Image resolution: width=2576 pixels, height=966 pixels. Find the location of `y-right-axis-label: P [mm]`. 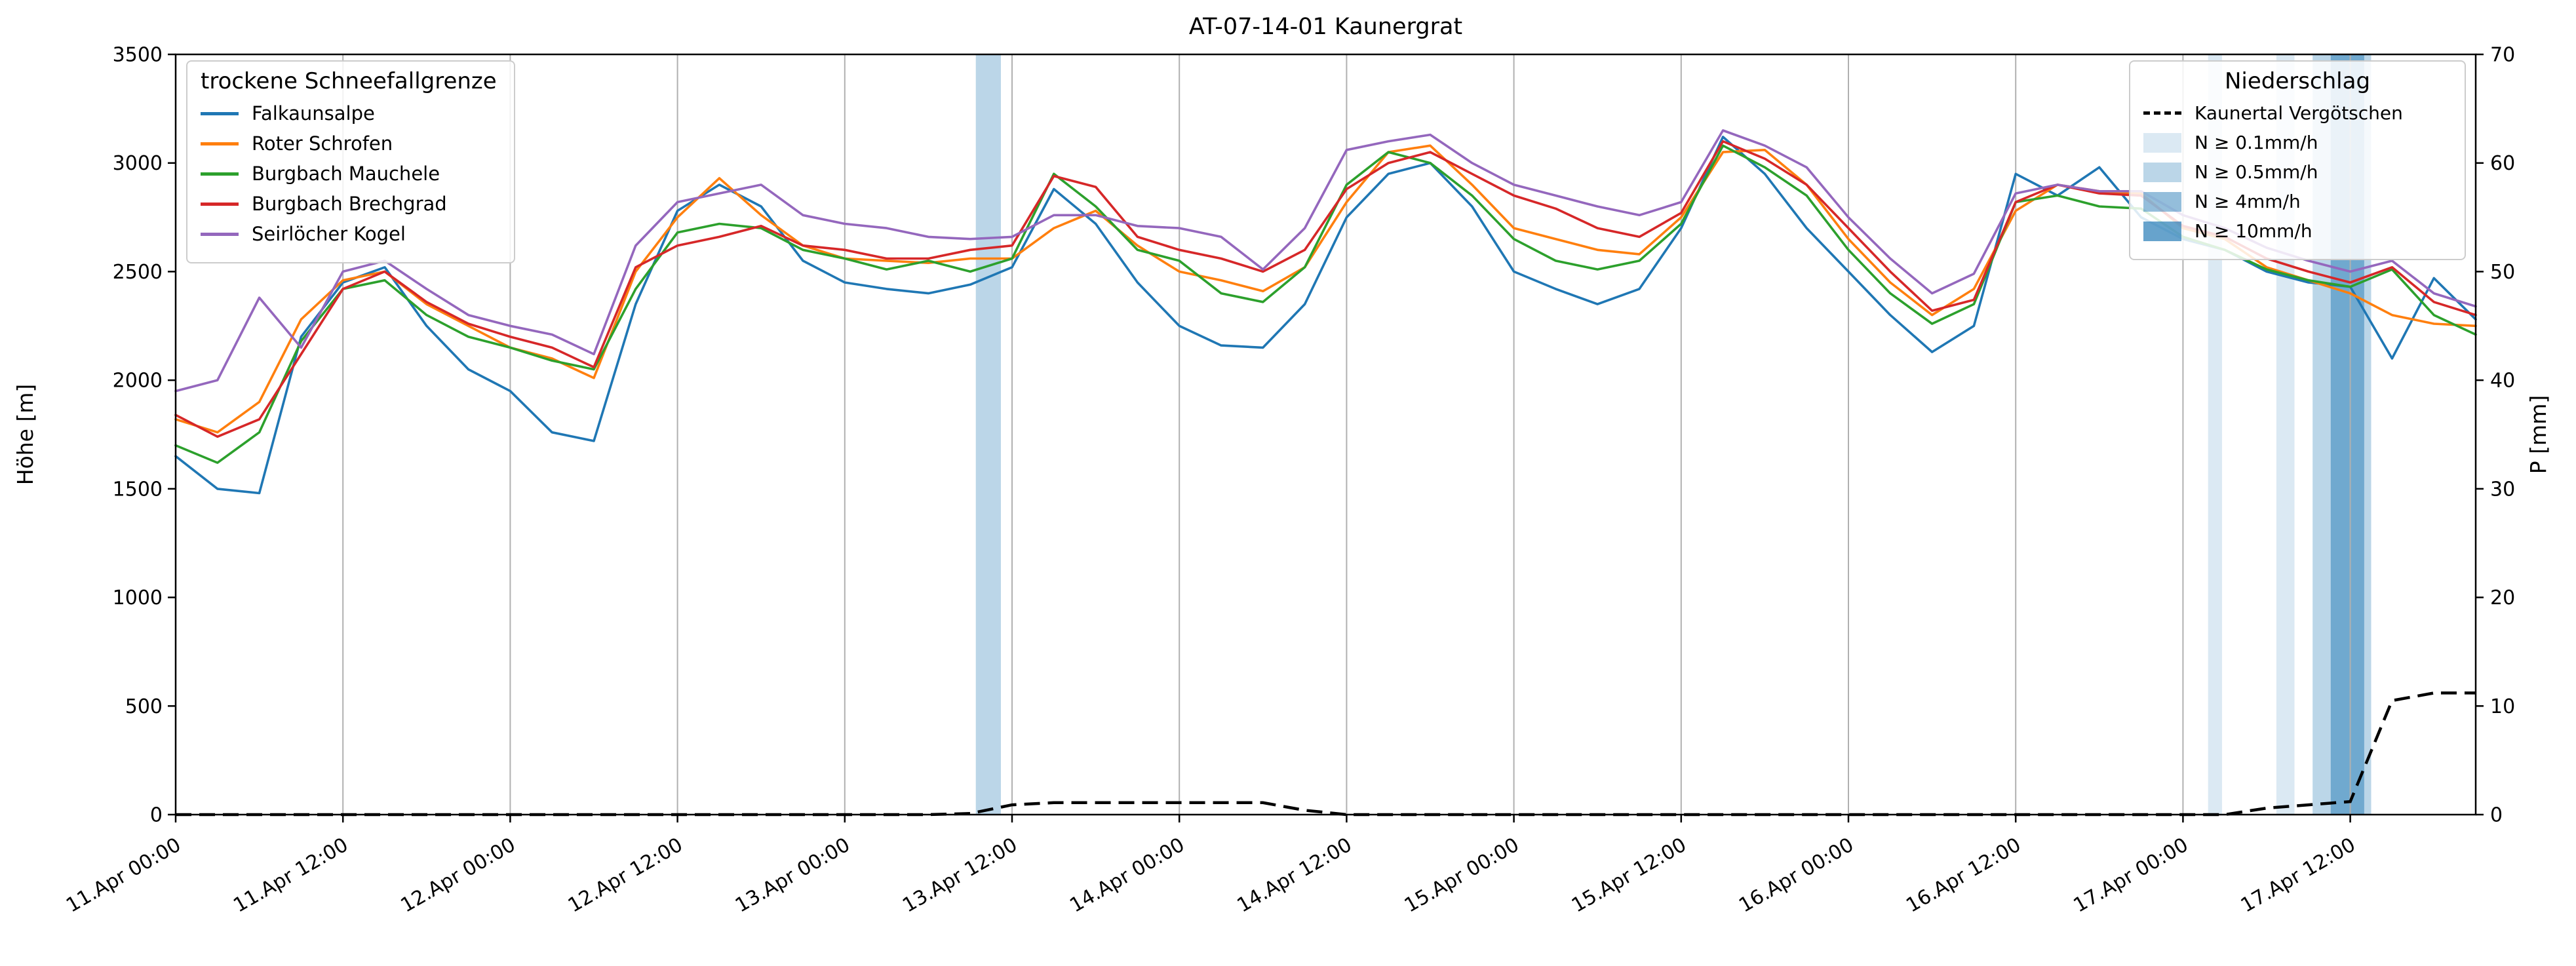

y-right-axis-label: P [mm] is located at coordinates (2538, 434).